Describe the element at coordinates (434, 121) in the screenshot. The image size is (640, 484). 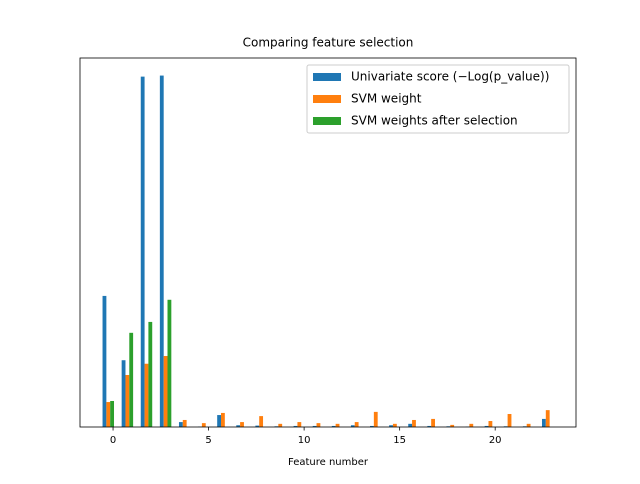
I see `legend-label: SVM weights after selection` at that location.